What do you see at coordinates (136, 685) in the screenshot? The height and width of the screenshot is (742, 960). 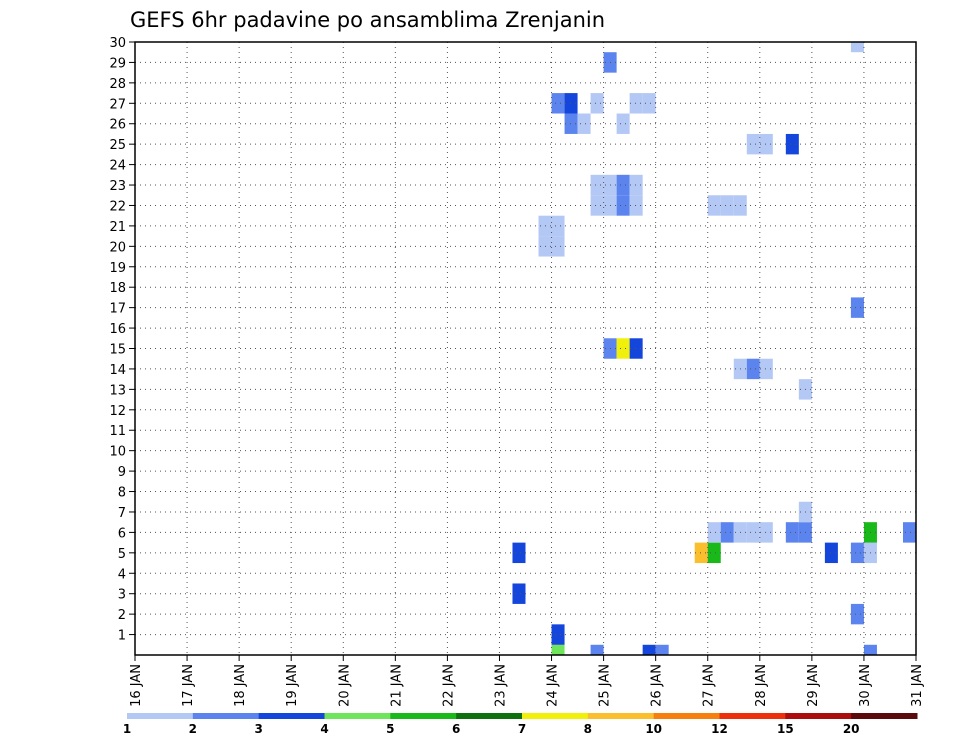 I see `x-tick-label: 16 JAN` at bounding box center [136, 685].